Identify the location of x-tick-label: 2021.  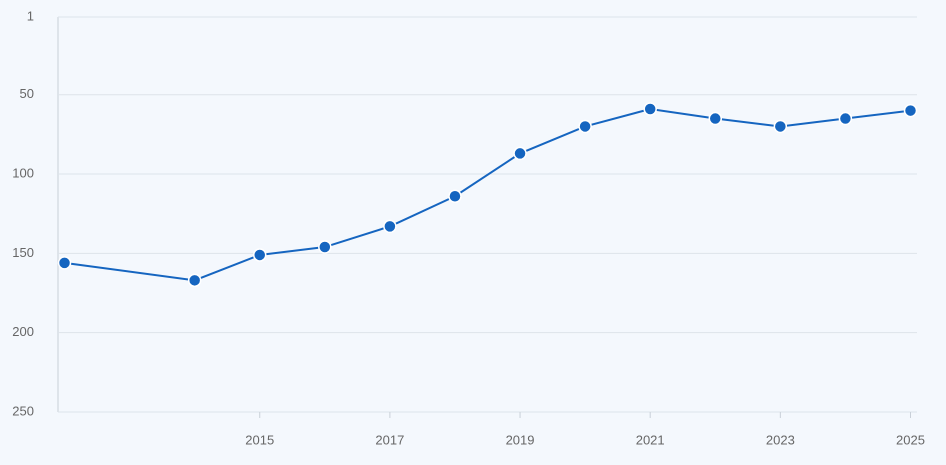
(650, 439).